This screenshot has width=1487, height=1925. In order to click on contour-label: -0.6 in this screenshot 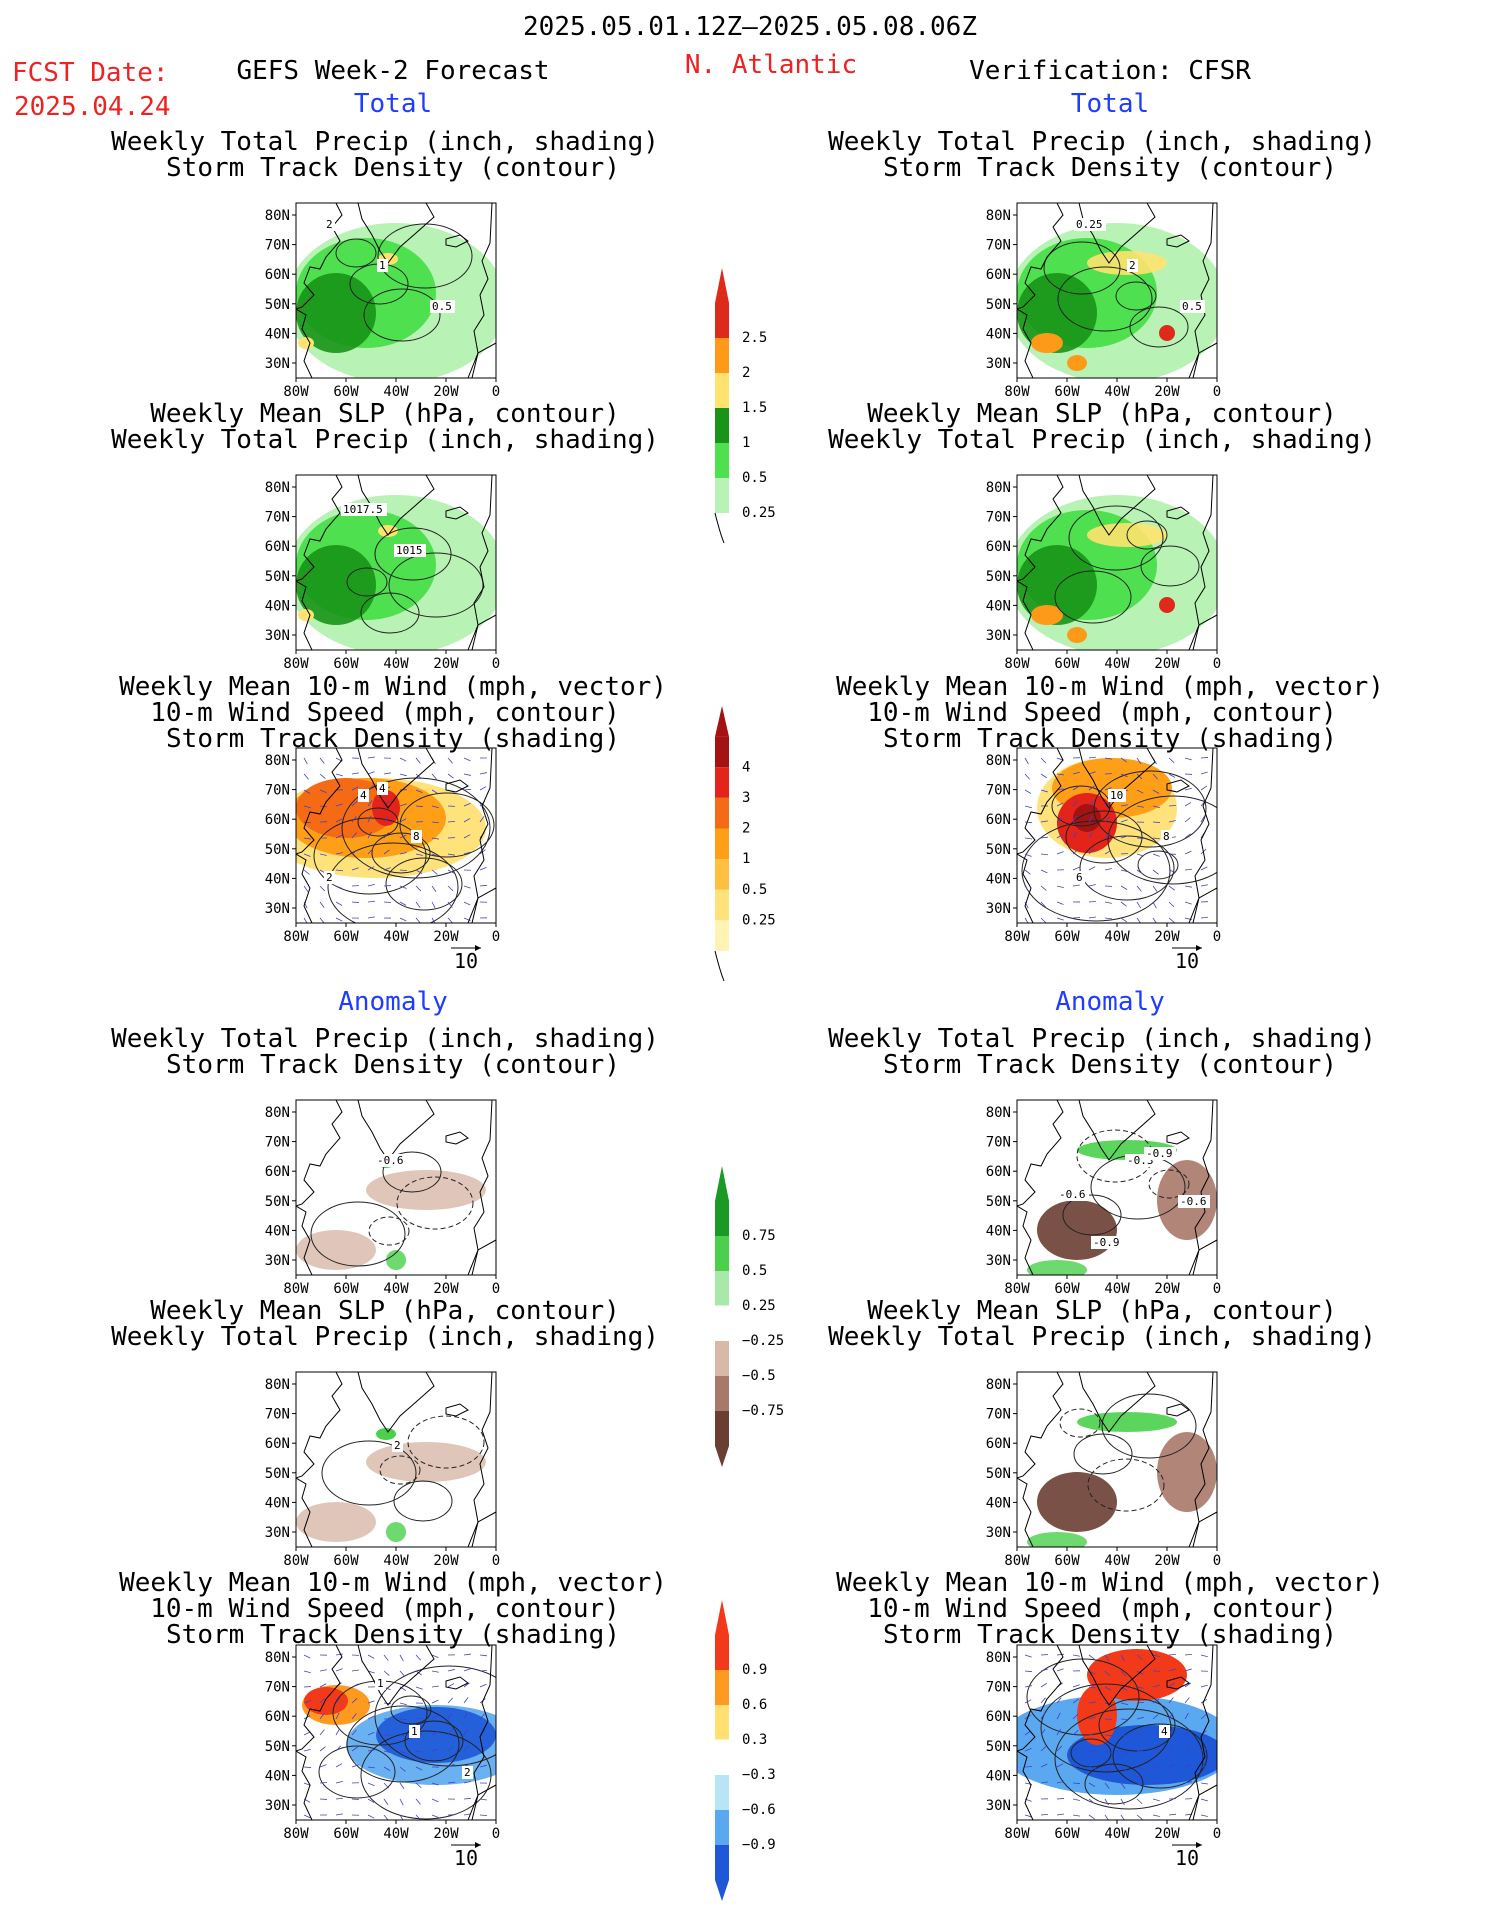, I will do `click(390, 1160)`.